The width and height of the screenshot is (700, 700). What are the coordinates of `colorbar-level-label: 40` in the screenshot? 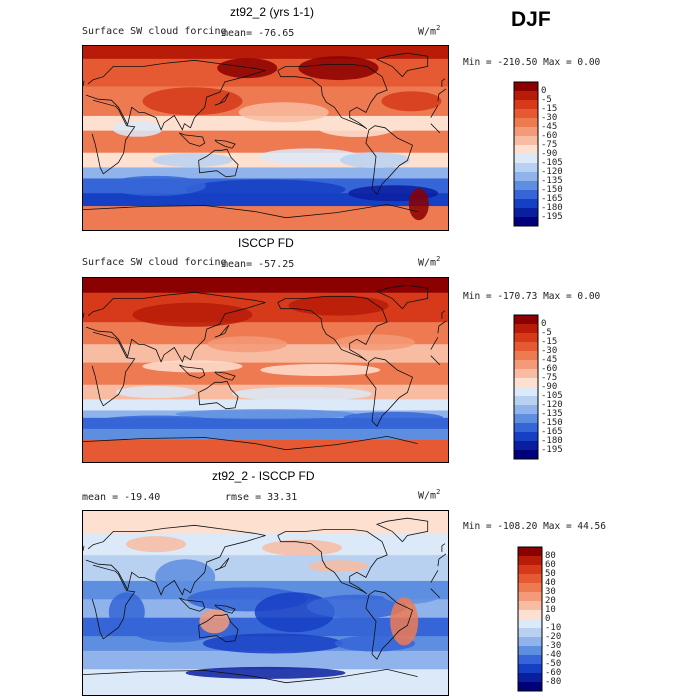 It's located at (550, 582).